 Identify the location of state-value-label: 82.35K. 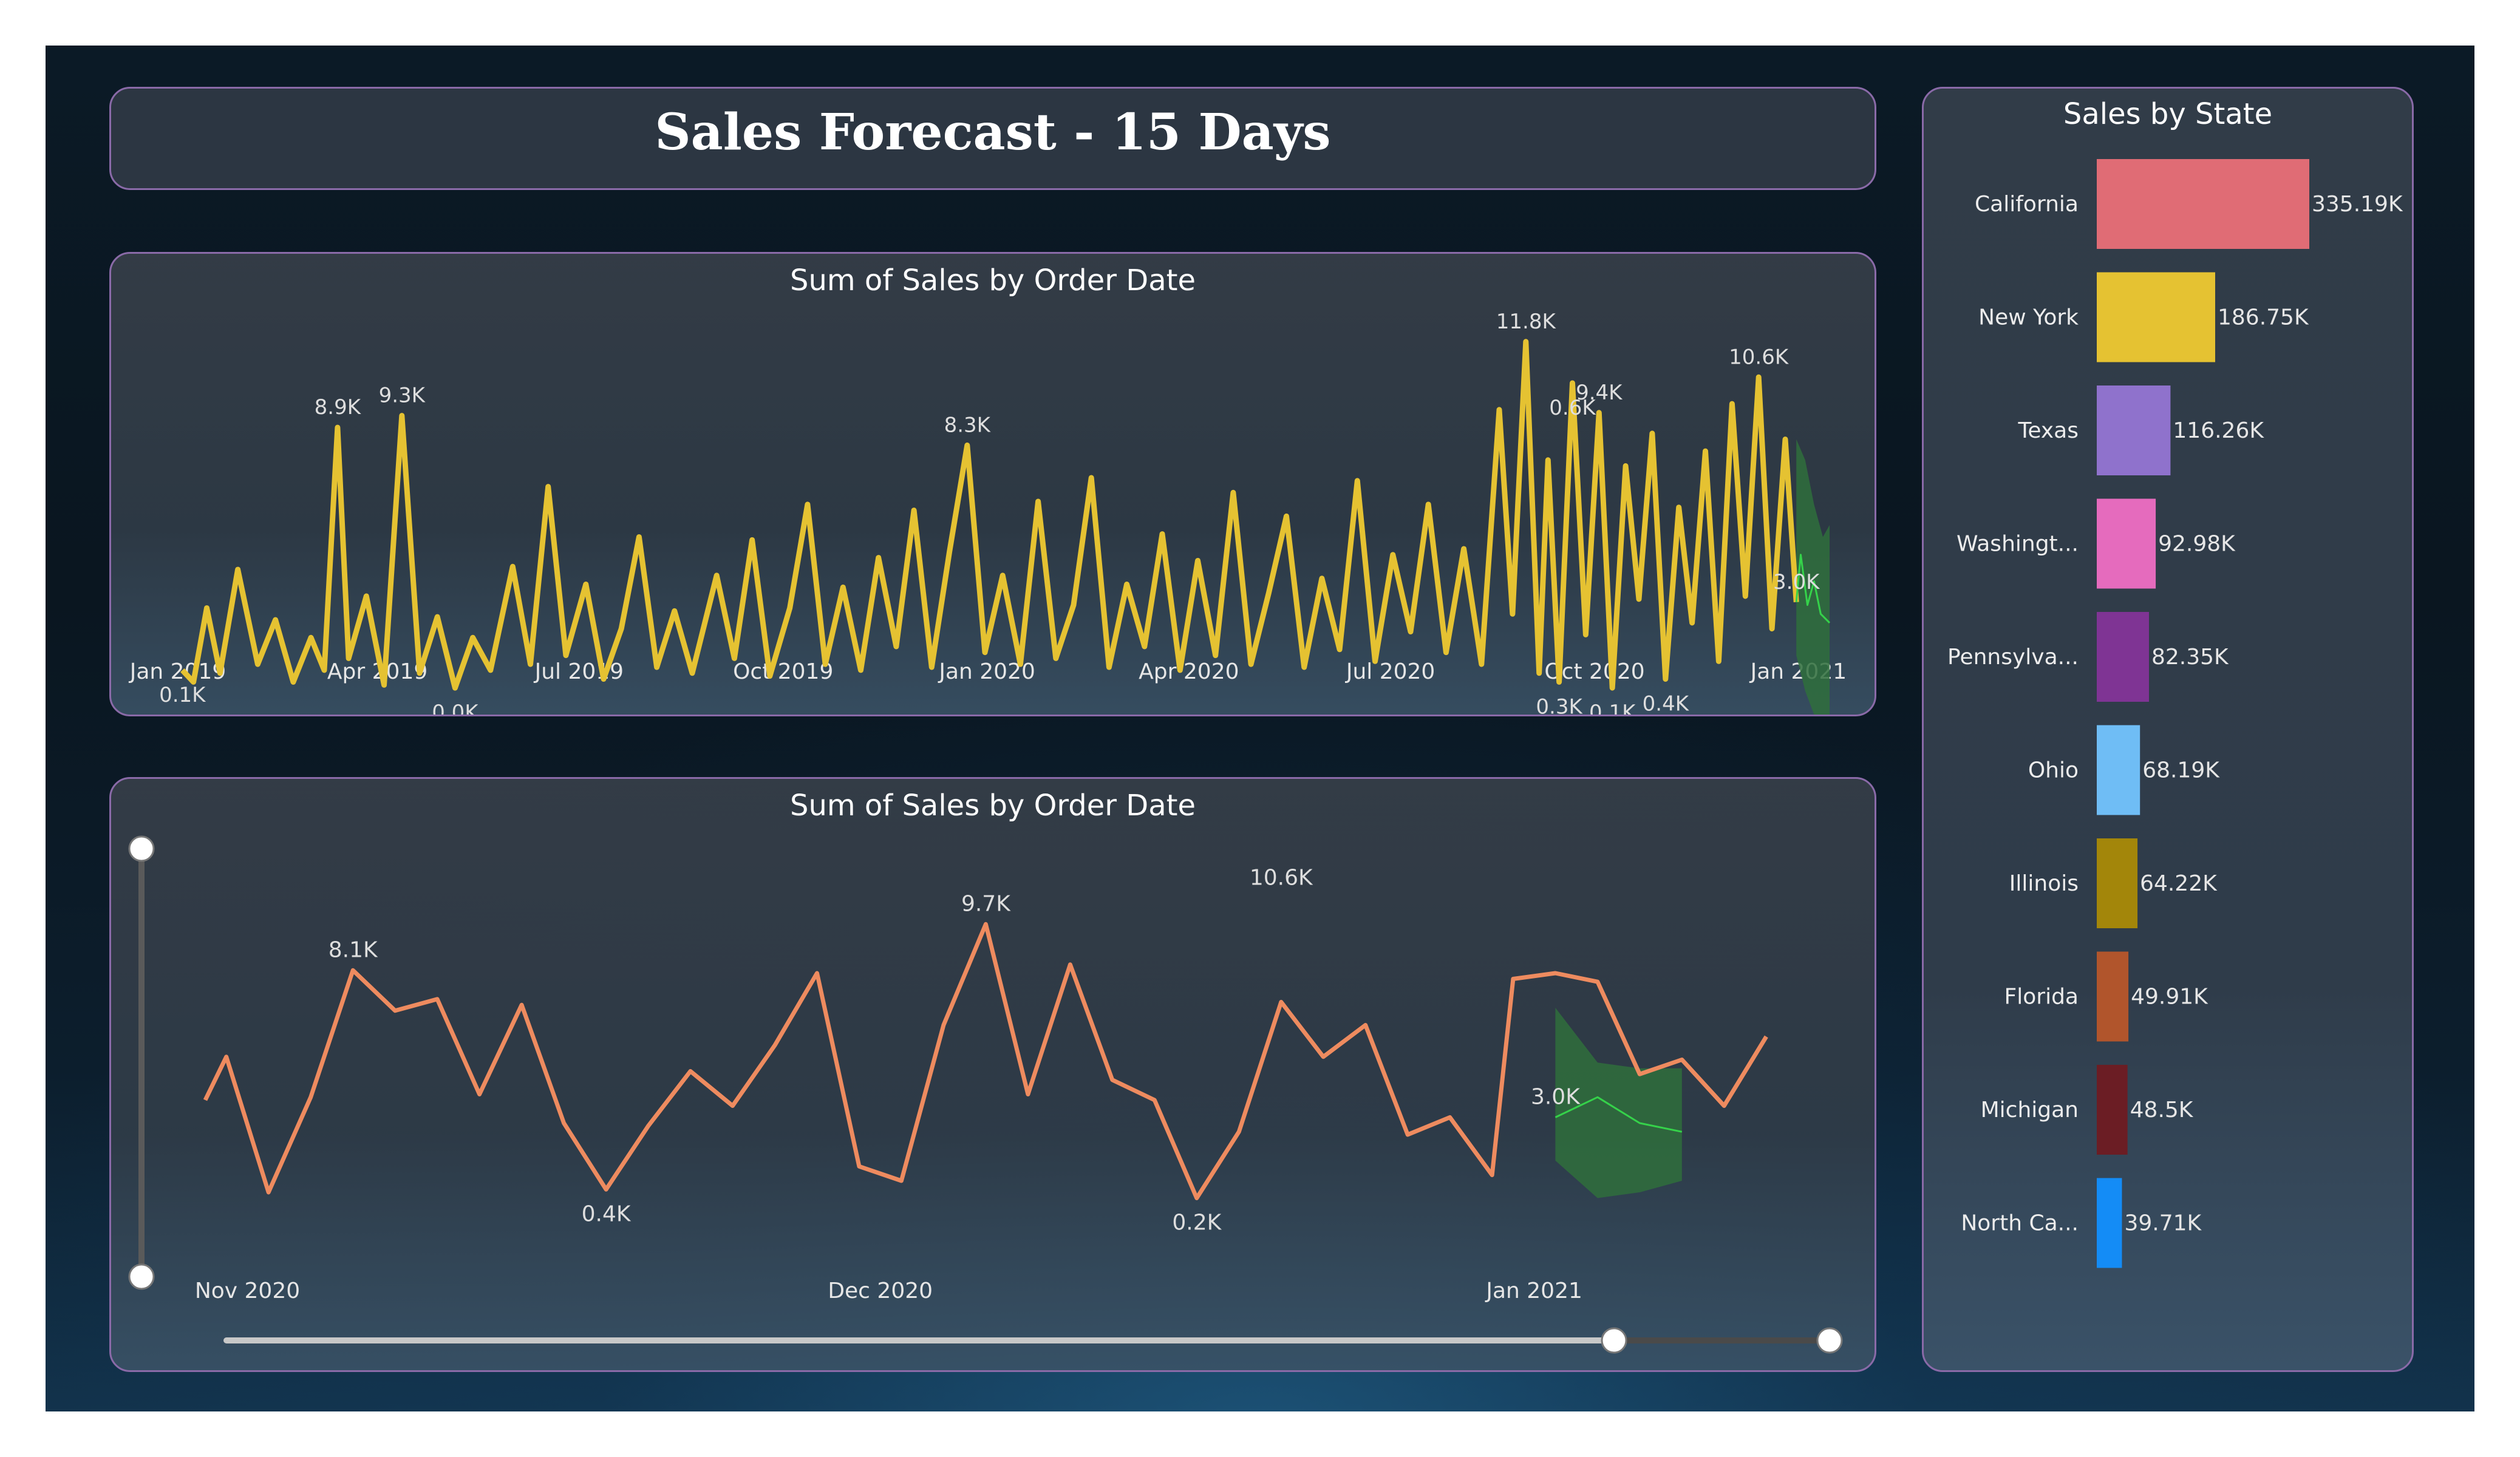
(2190, 657).